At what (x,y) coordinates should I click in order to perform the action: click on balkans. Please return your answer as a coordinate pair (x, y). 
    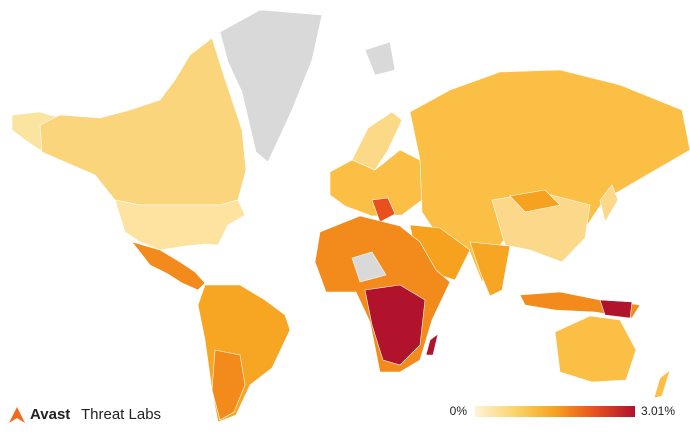
    Looking at the image, I should click on (383, 210).